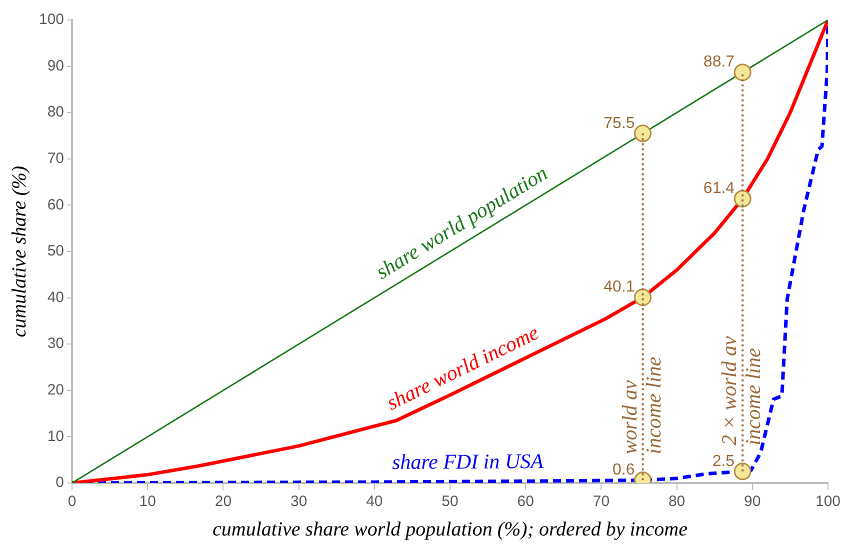 This screenshot has height=548, width=846. What do you see at coordinates (55, 205) in the screenshot?
I see `y-tick-label: 60` at bounding box center [55, 205].